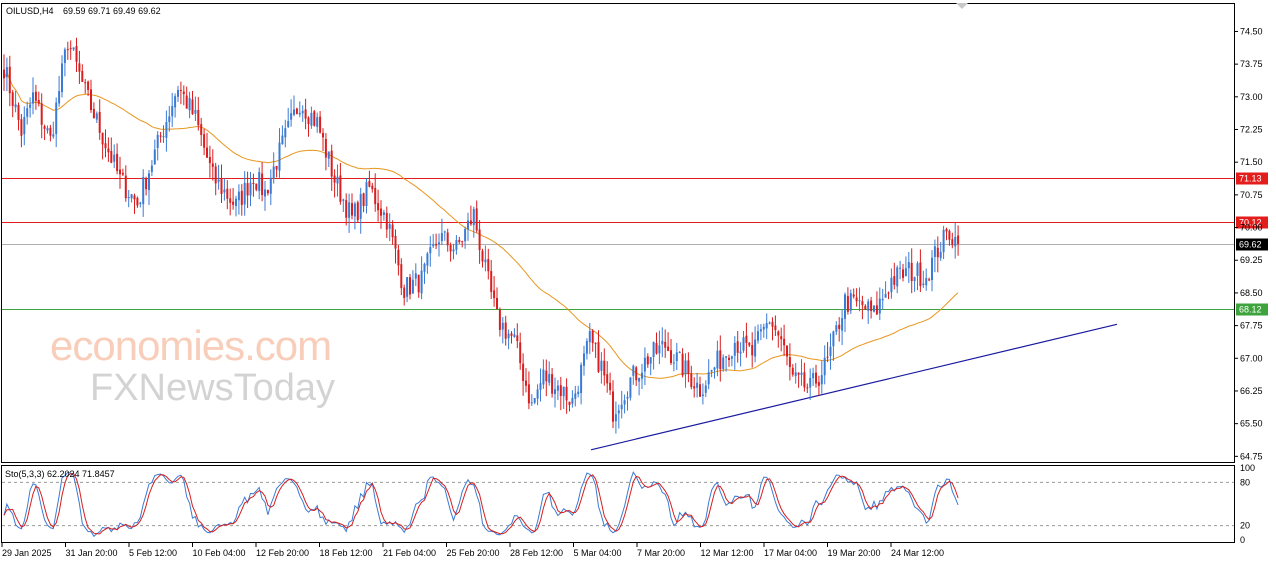 The image size is (1276, 566). Describe the element at coordinates (1251, 64) in the screenshot. I see `price-tick-label: 73.75` at that location.